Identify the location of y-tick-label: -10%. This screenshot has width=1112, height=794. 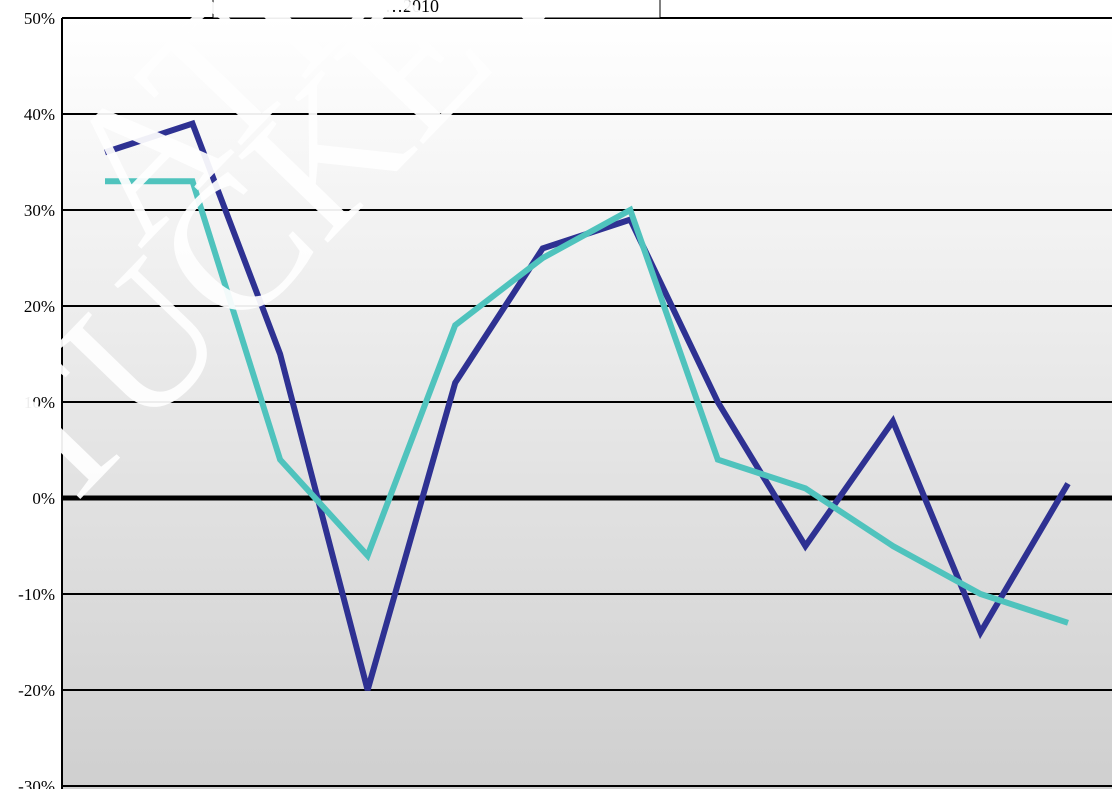
(36, 594).